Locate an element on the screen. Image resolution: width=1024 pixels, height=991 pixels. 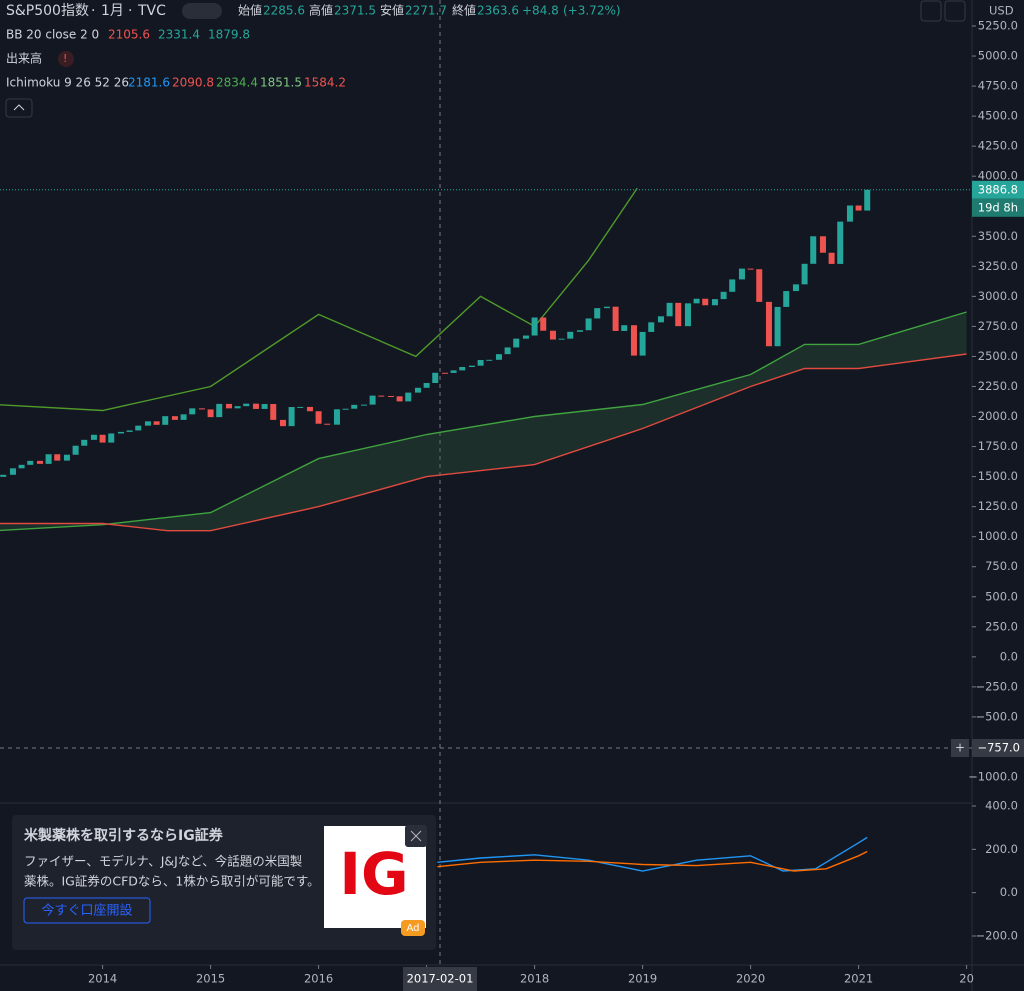
macd-y-tick-label: 400.0 is located at coordinates (1001, 806).